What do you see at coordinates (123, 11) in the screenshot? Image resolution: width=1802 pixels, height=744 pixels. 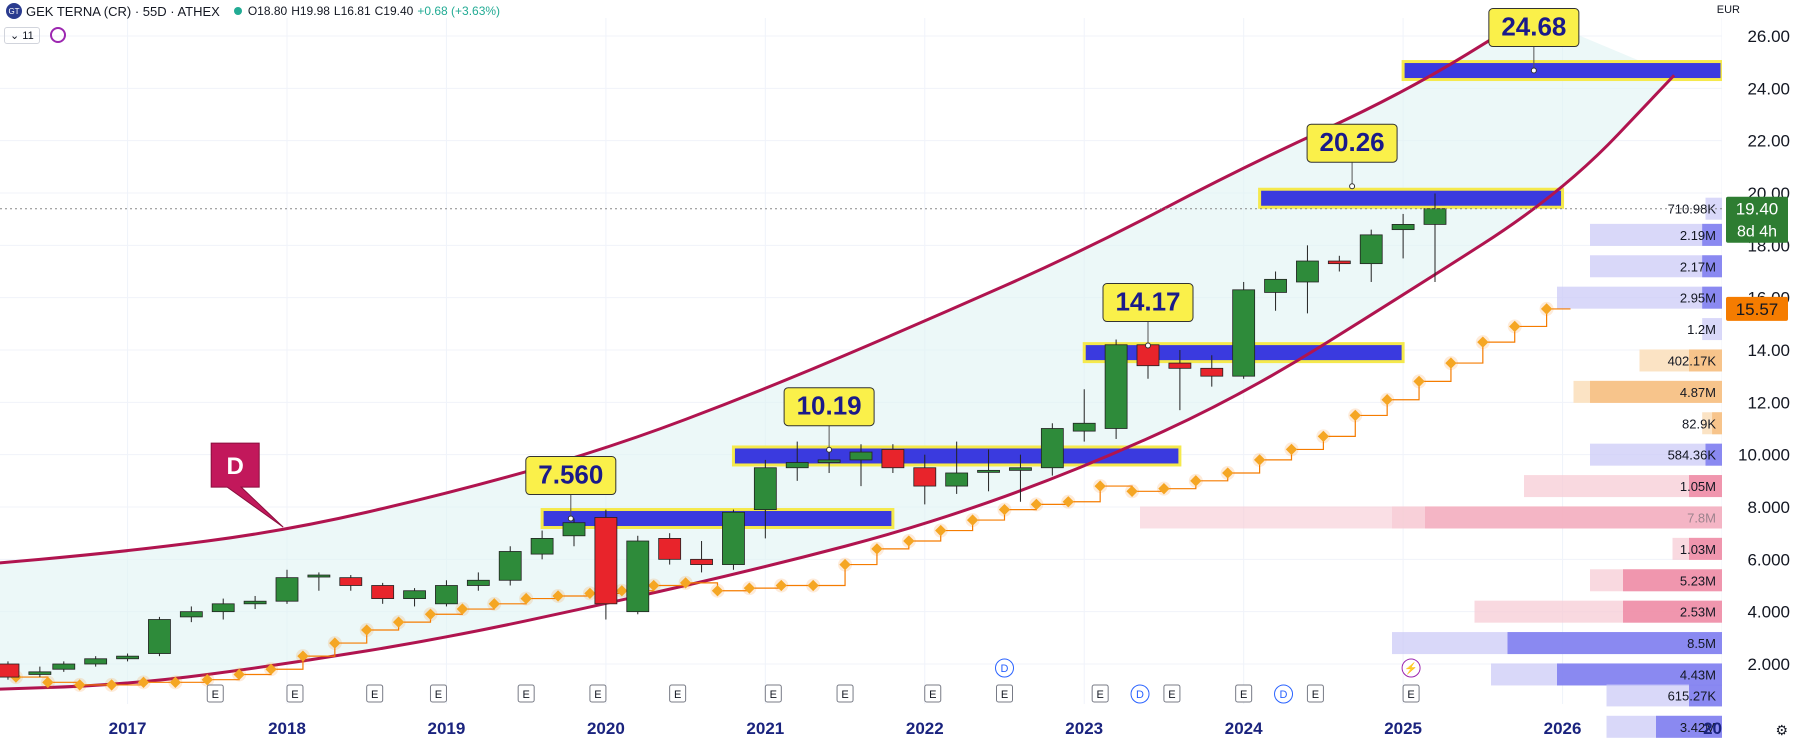 I see `symbol-title: GEK TERNA (CR) · 55D · ATHEX` at bounding box center [123, 11].